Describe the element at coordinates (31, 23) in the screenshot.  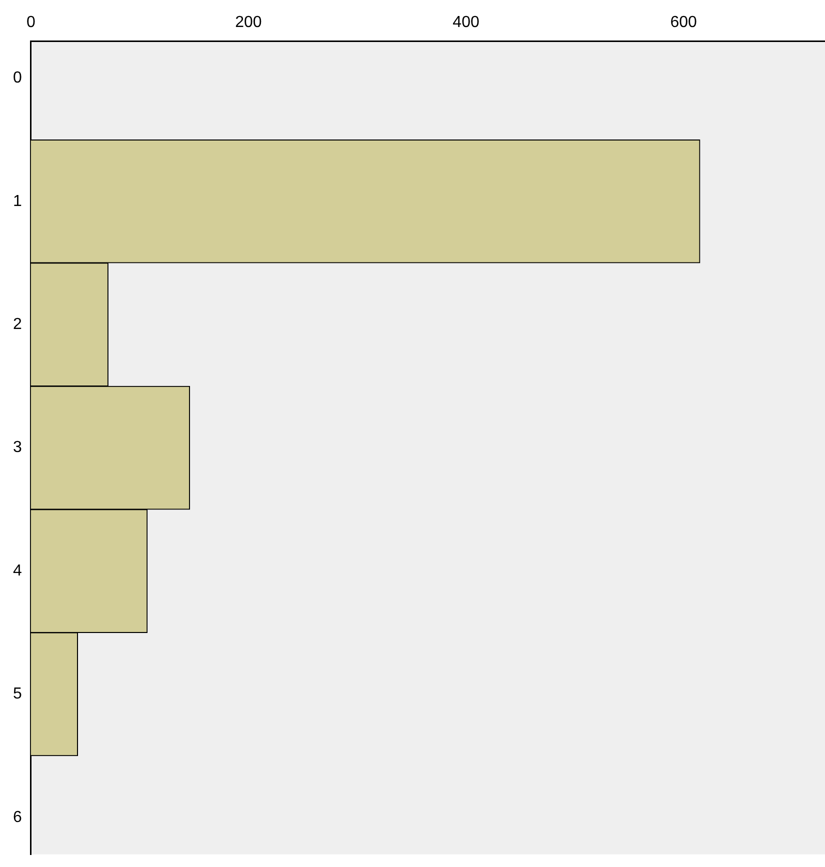
I see `x-tick-label: 0` at that location.